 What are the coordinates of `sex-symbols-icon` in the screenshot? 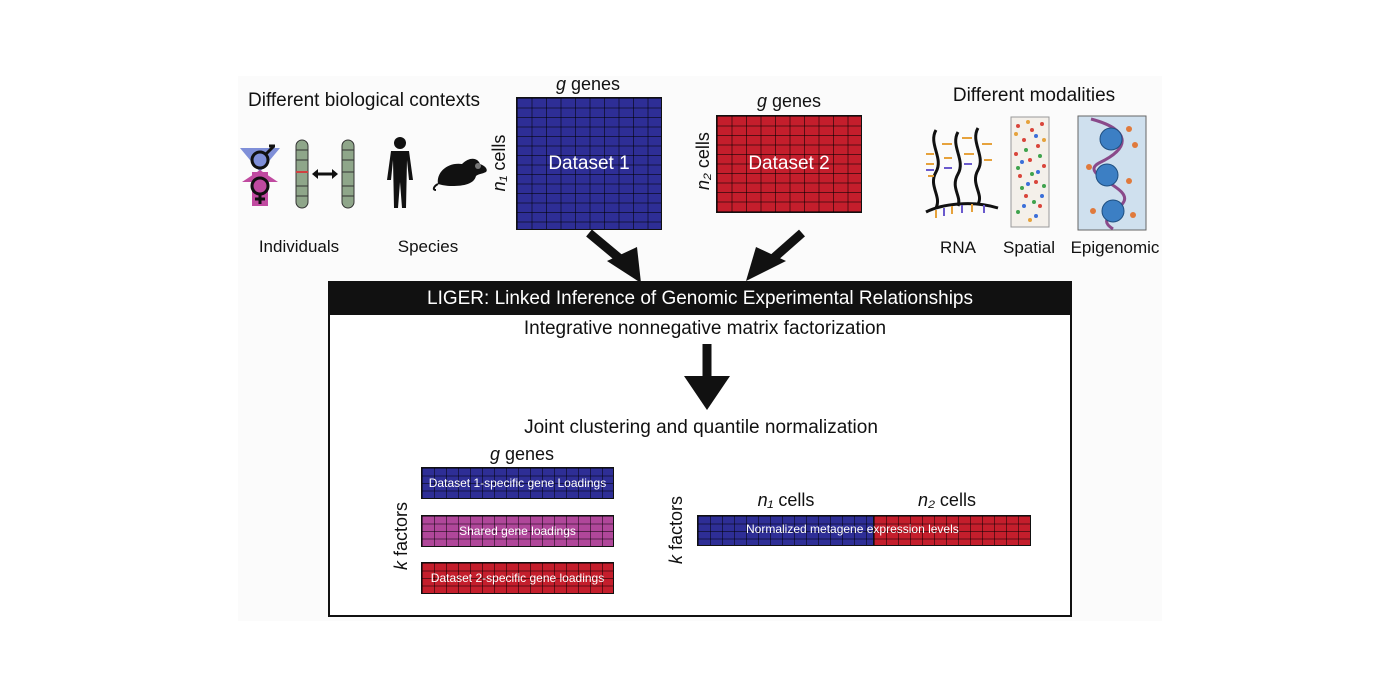 It's located at (260, 175).